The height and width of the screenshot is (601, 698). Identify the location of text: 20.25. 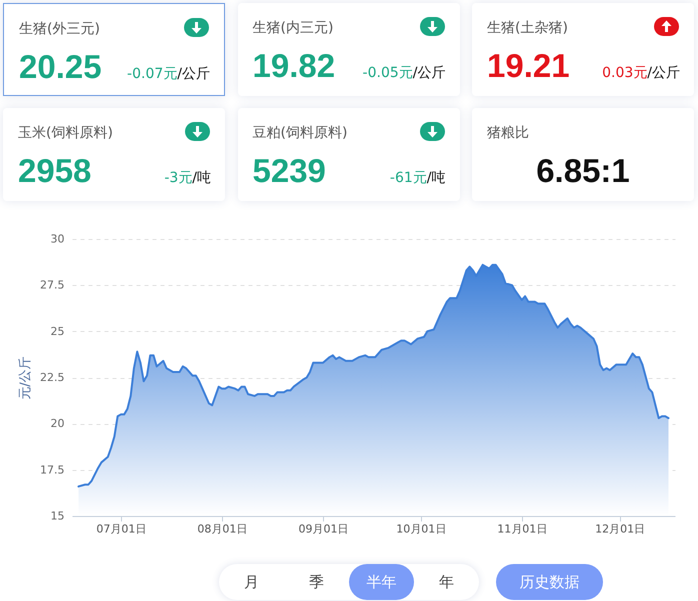
(60, 66).